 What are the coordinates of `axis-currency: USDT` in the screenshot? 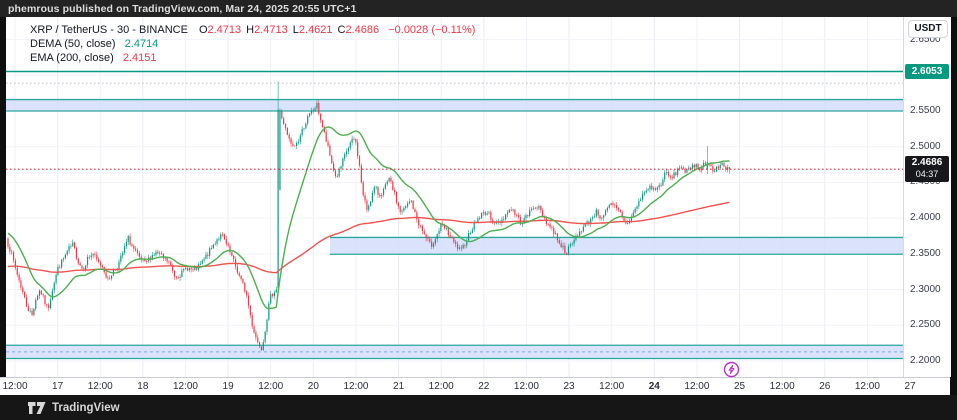 It's located at (928, 29).